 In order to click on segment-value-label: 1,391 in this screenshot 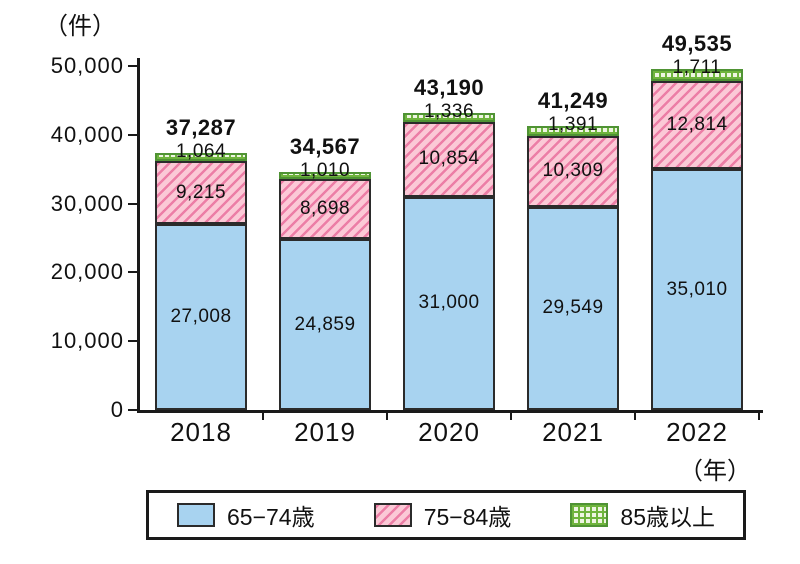, I will do `click(573, 125)`.